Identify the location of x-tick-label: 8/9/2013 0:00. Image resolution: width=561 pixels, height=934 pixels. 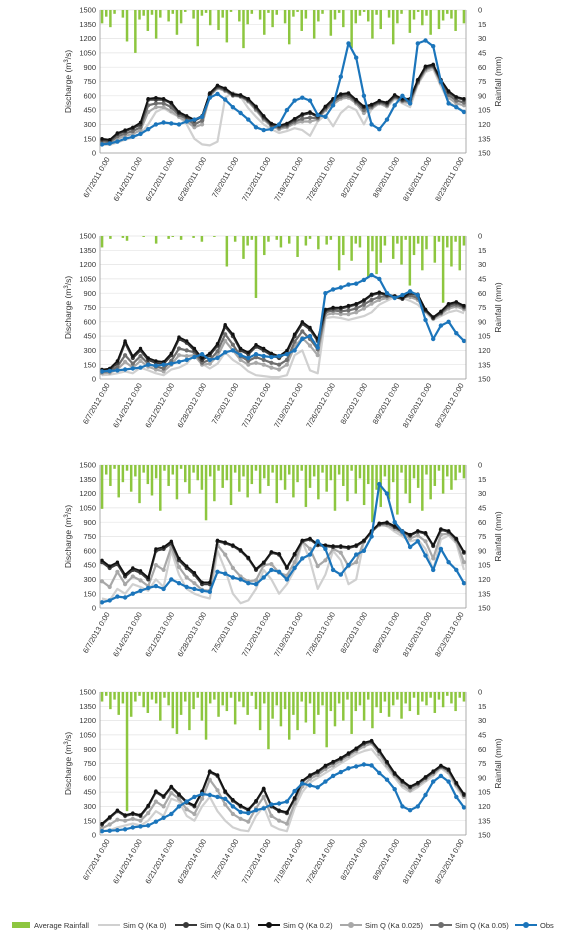
(386, 633).